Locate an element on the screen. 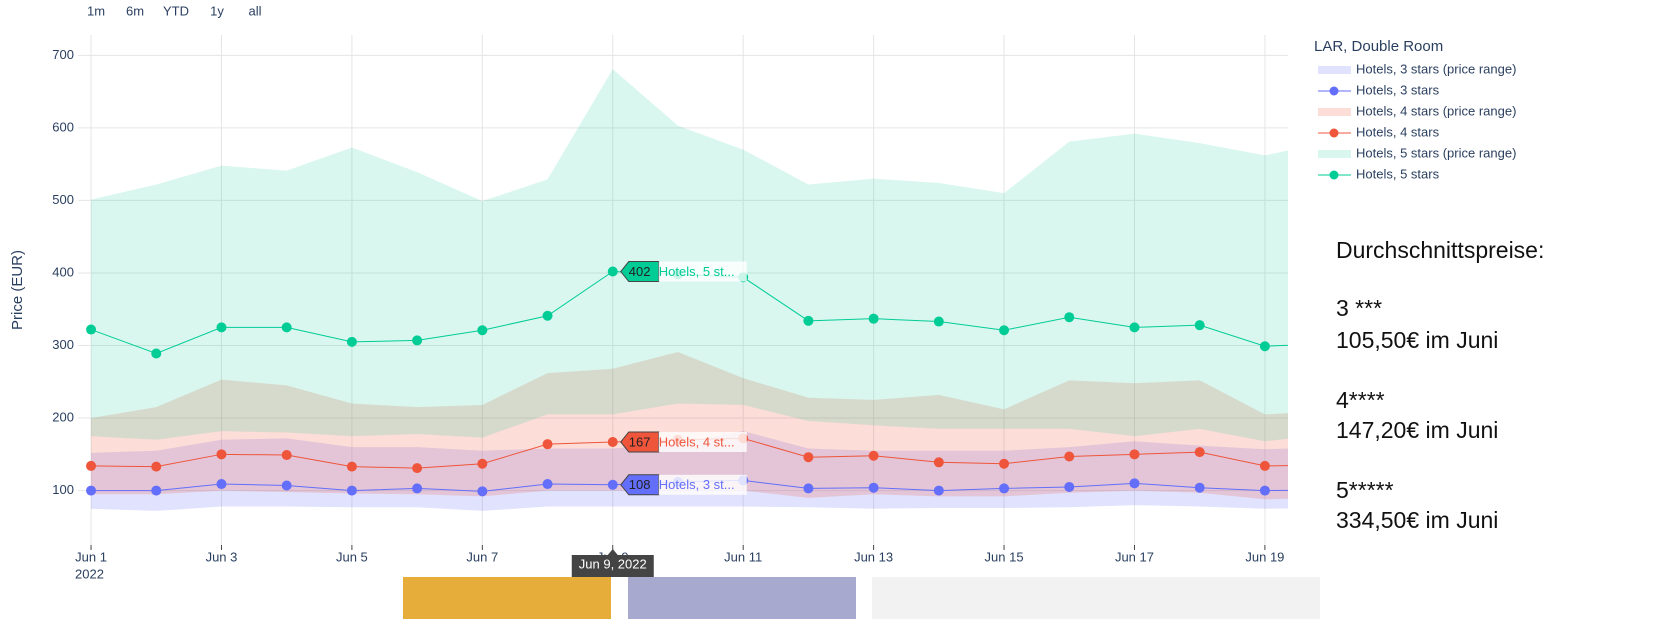 The height and width of the screenshot is (624, 1669). side-title: Durchschnittspreise: is located at coordinates (1440, 250).